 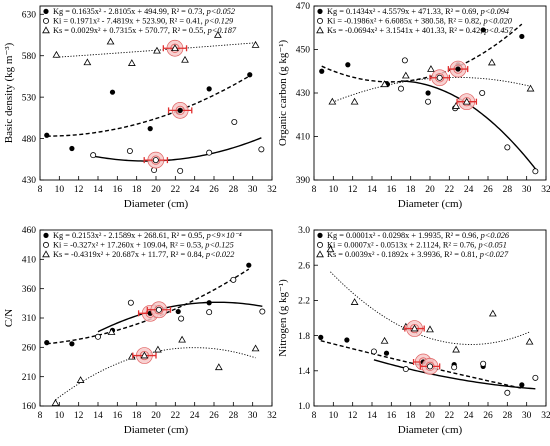 What do you see at coordinates (154, 102) in the screenshot?
I see `fit-curves` at bounding box center [154, 102].